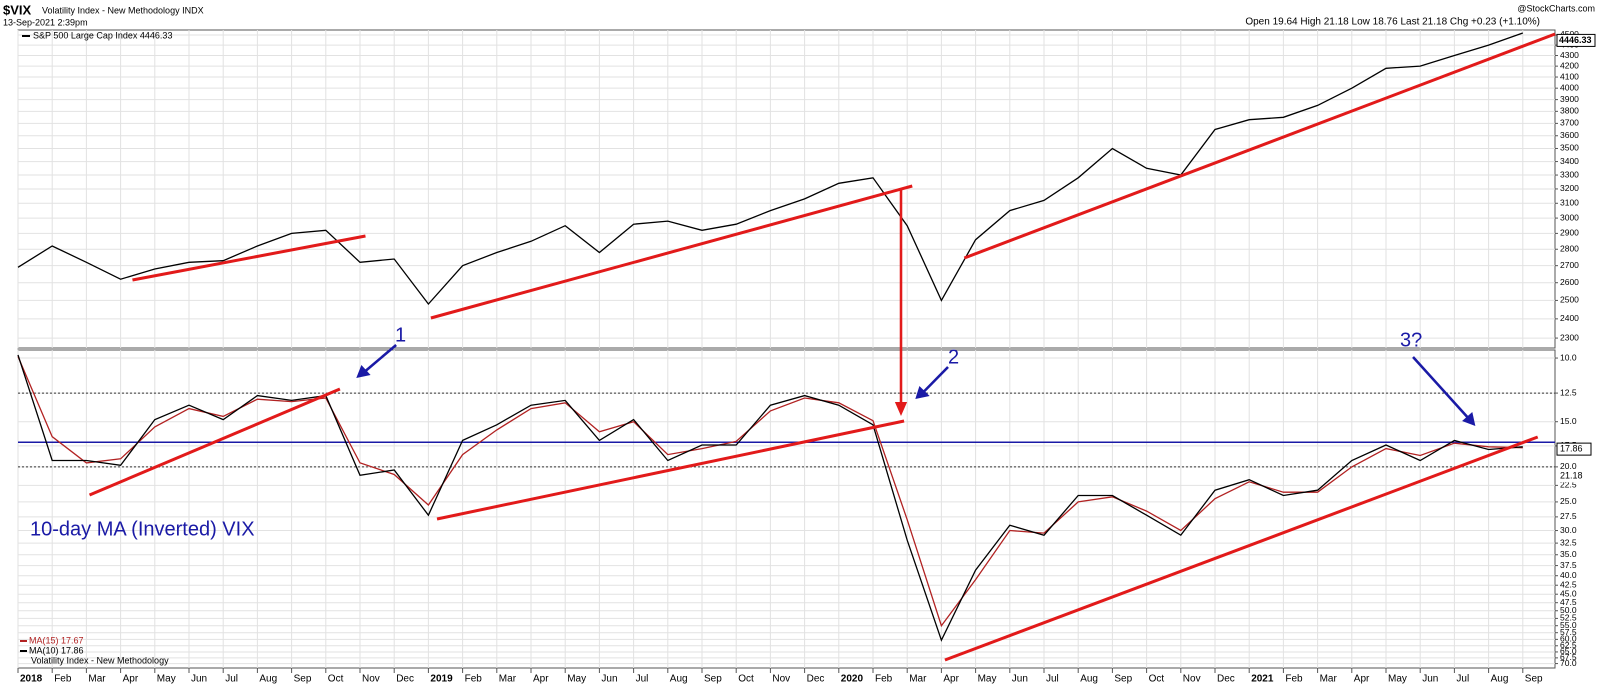  What do you see at coordinates (1568, 392) in the screenshot?
I see `y-tick-label: 12.5` at bounding box center [1568, 392].